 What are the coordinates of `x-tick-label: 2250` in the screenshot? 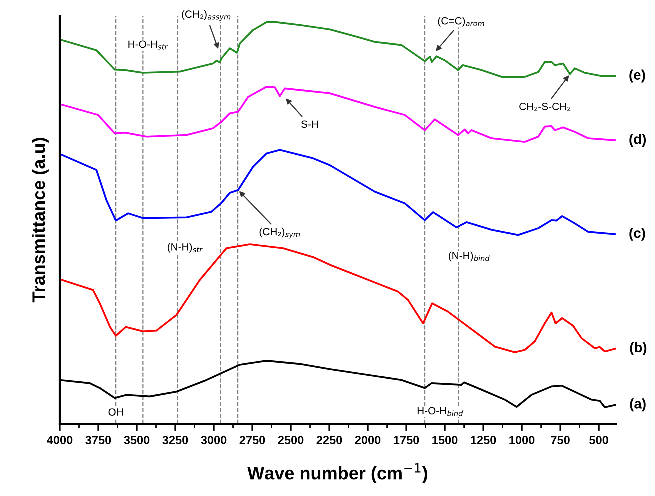 It's located at (329, 440).